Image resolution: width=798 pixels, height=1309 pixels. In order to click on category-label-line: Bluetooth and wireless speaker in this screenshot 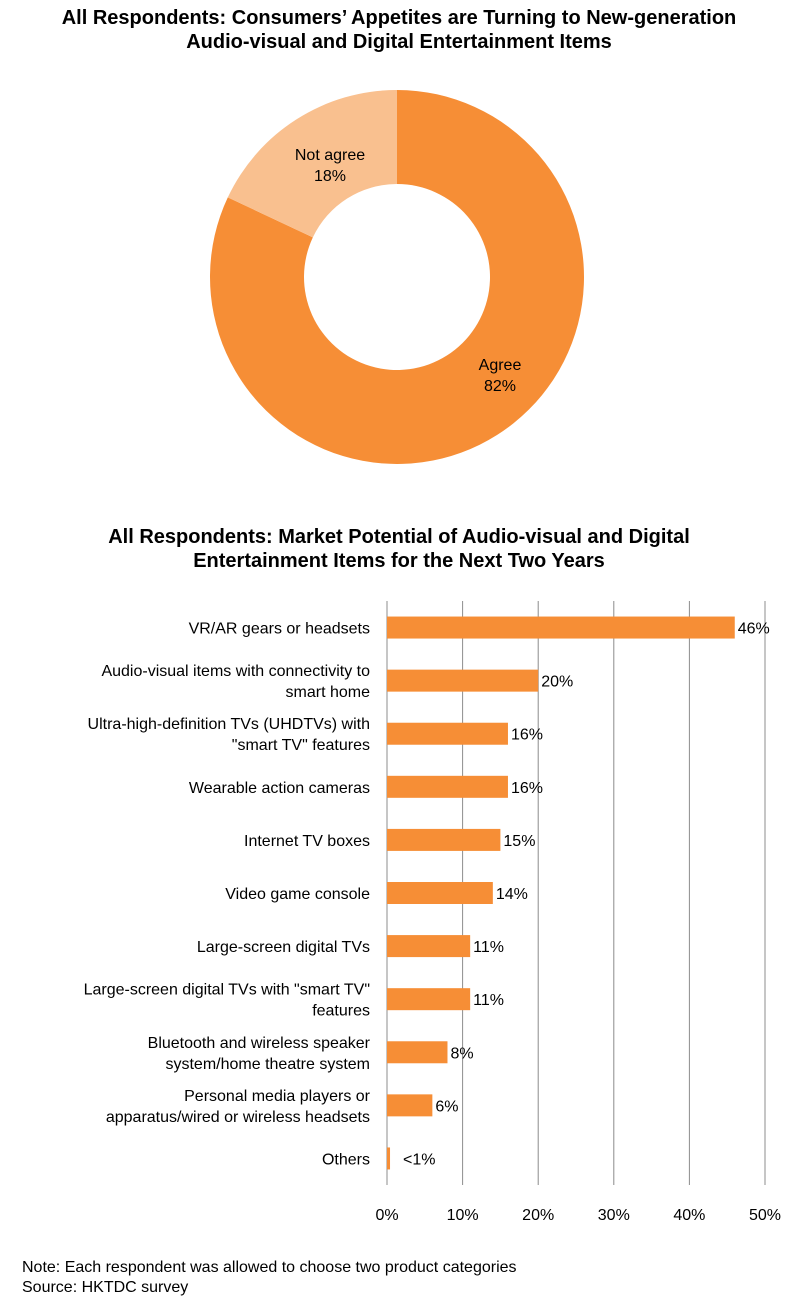, I will do `click(259, 1043)`.